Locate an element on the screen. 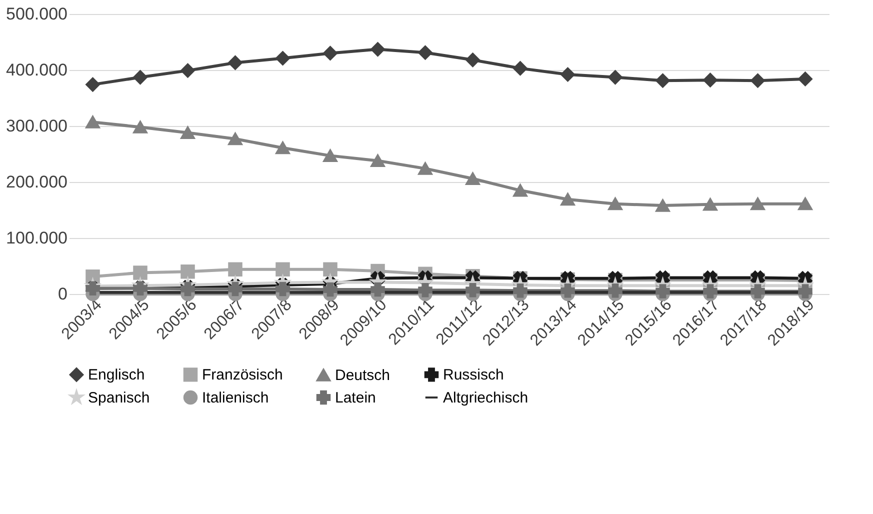 The height and width of the screenshot is (514, 873). legend-label: Latein is located at coordinates (355, 398).